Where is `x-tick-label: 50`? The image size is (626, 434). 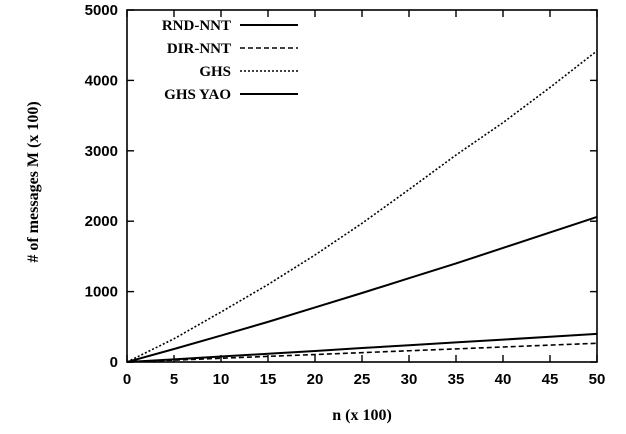 x-tick-label: 50 is located at coordinates (597, 379).